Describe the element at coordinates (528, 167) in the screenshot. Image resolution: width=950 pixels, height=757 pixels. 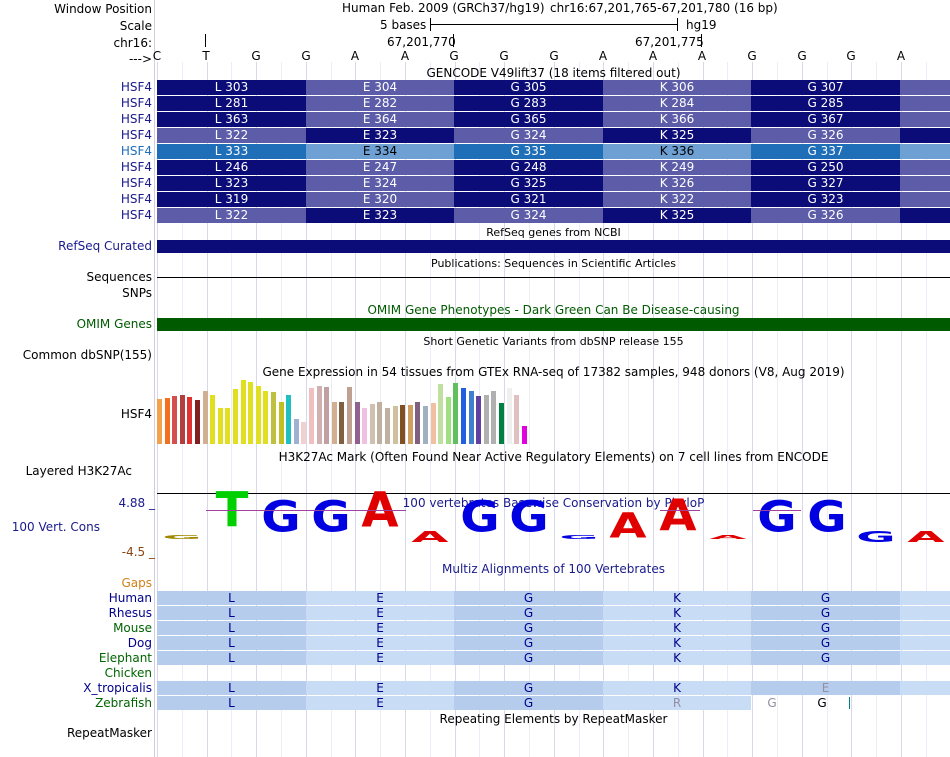
I see `gencode-codon: G 248` at that location.